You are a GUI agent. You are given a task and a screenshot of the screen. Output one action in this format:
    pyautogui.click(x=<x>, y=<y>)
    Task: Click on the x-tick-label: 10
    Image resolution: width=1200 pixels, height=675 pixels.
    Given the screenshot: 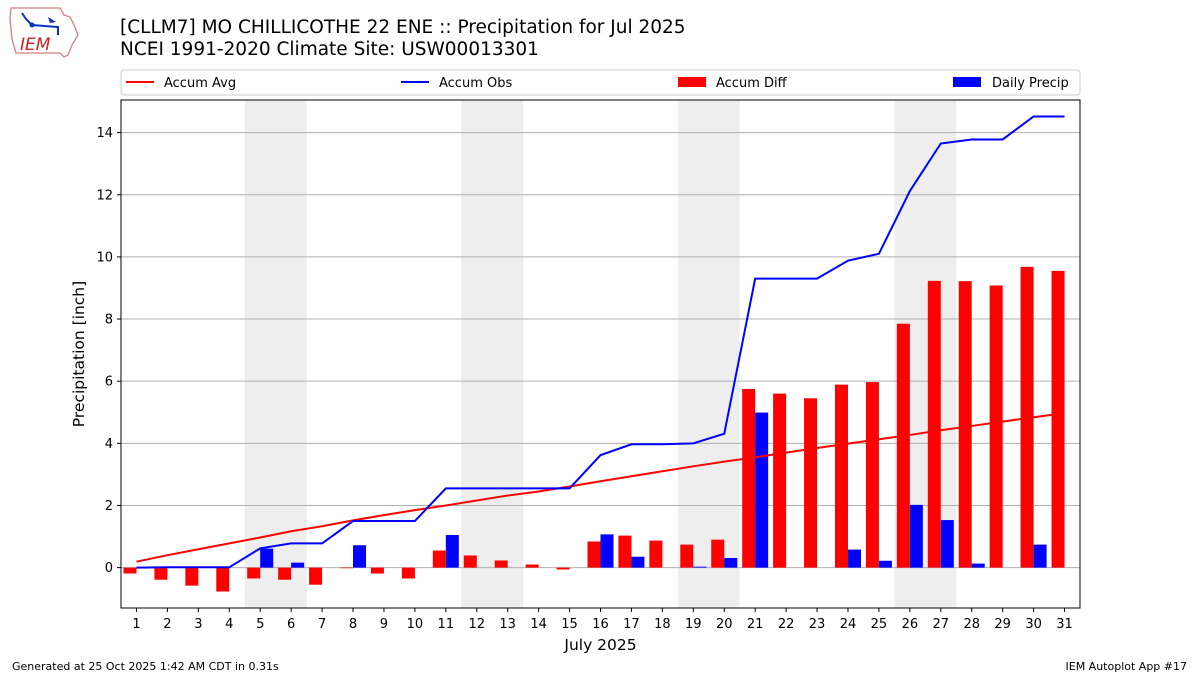 What is the action you would take?
    pyautogui.click(x=415, y=624)
    